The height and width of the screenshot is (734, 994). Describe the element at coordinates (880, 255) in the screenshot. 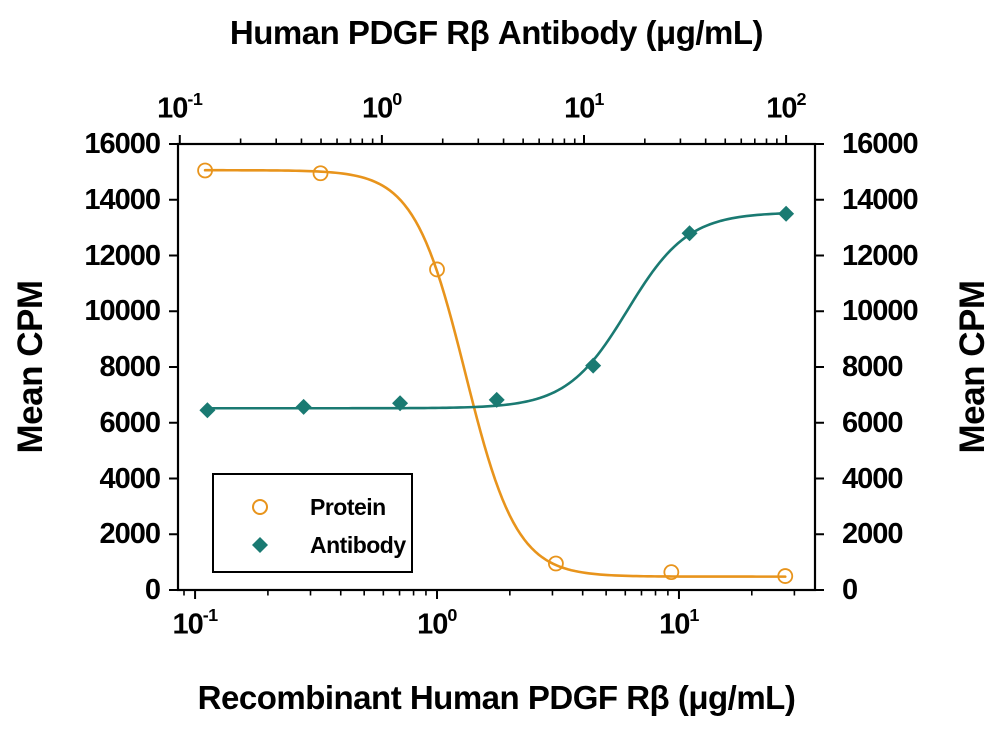

I see `y-tick-label-right: 12000` at that location.